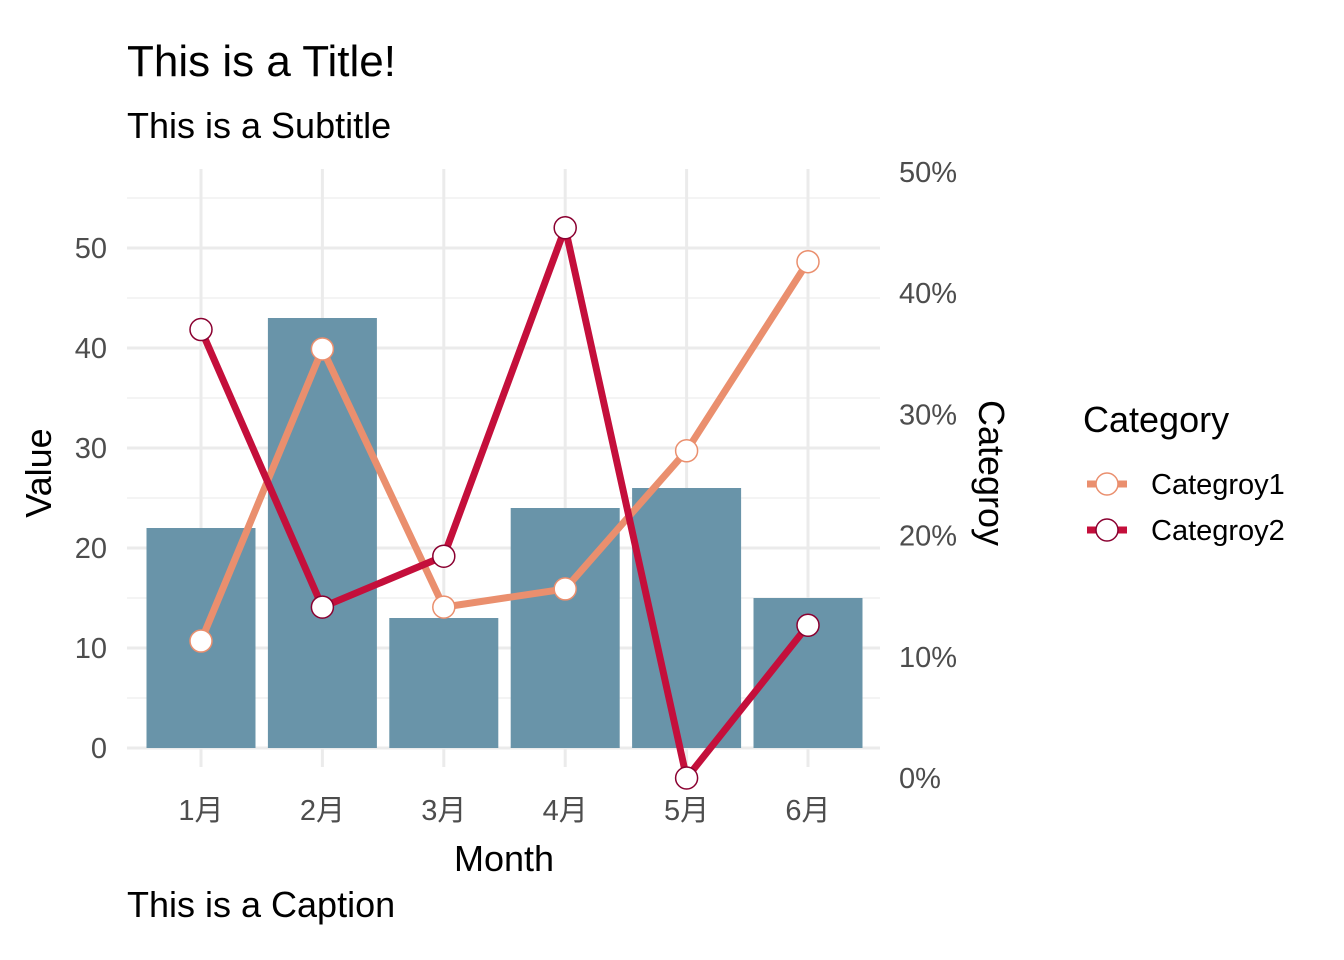 The height and width of the screenshot is (960, 1344). What do you see at coordinates (504, 858) in the screenshot?
I see `x-axis-title: Month` at bounding box center [504, 858].